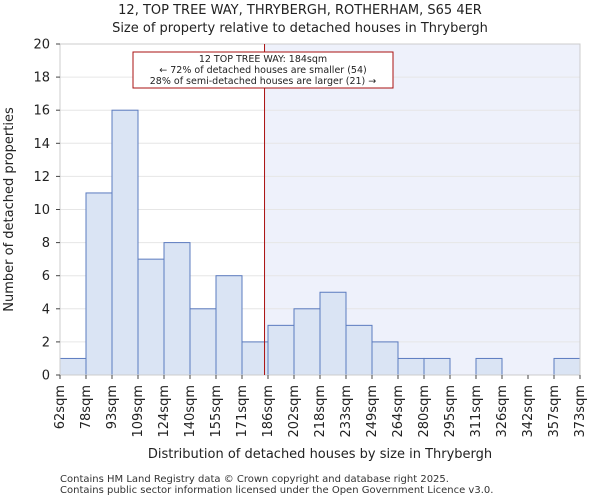 The height and width of the screenshot is (500, 600). I want to click on y-tick-label: 10, so click(41, 210).